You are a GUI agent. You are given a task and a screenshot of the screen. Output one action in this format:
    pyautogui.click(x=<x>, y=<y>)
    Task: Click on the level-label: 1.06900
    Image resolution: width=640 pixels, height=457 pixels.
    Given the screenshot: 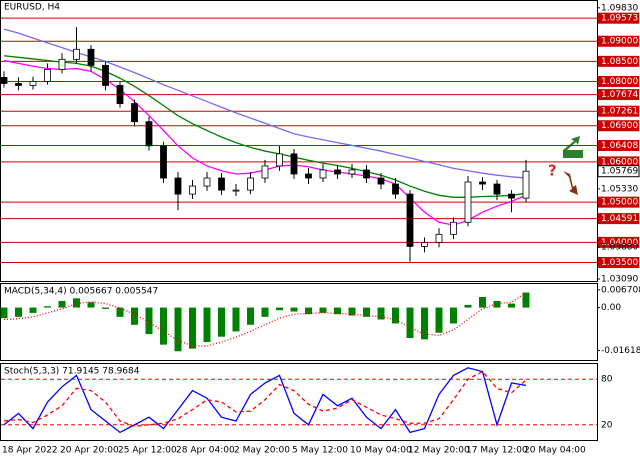 What is the action you would take?
    pyautogui.click(x=619, y=126)
    